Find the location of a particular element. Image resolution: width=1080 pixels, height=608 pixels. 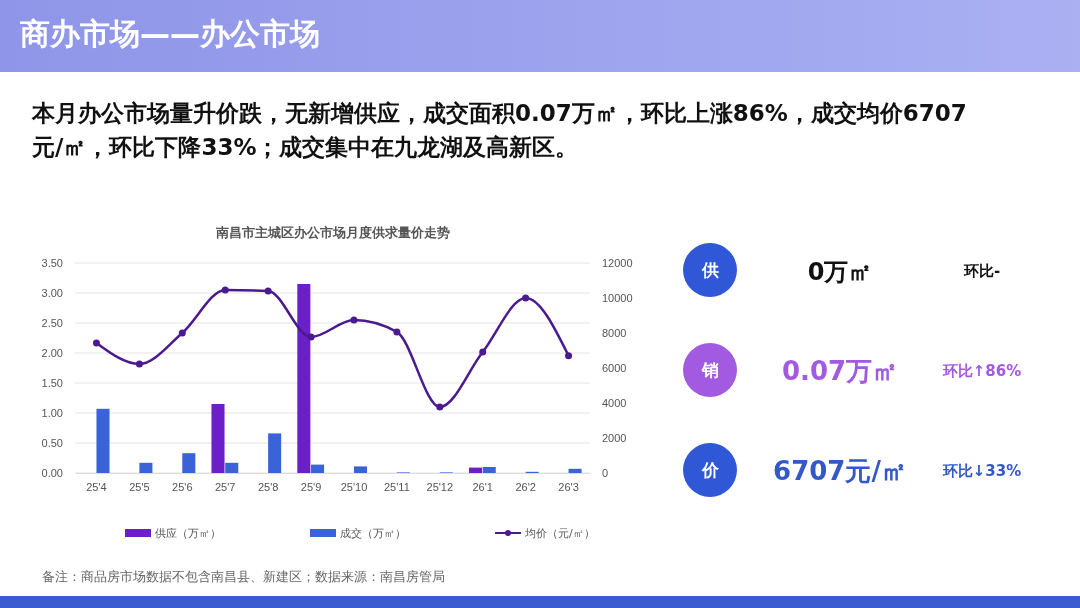

x-tick-label: 25'6 is located at coordinates (182, 486).